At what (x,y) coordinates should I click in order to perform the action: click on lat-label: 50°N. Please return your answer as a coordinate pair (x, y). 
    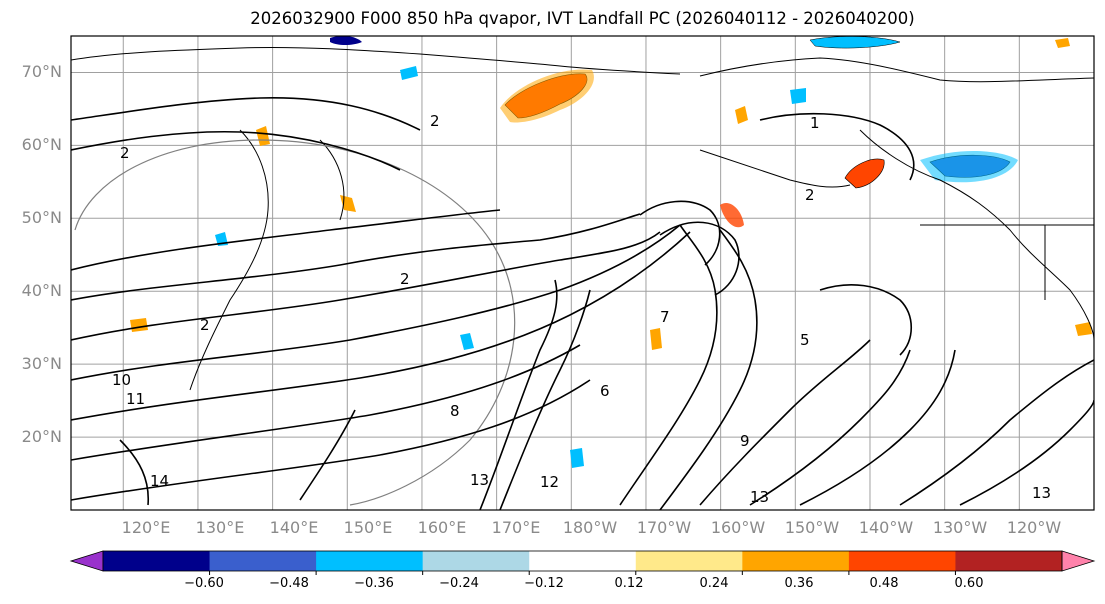
    Looking at the image, I should click on (41, 217).